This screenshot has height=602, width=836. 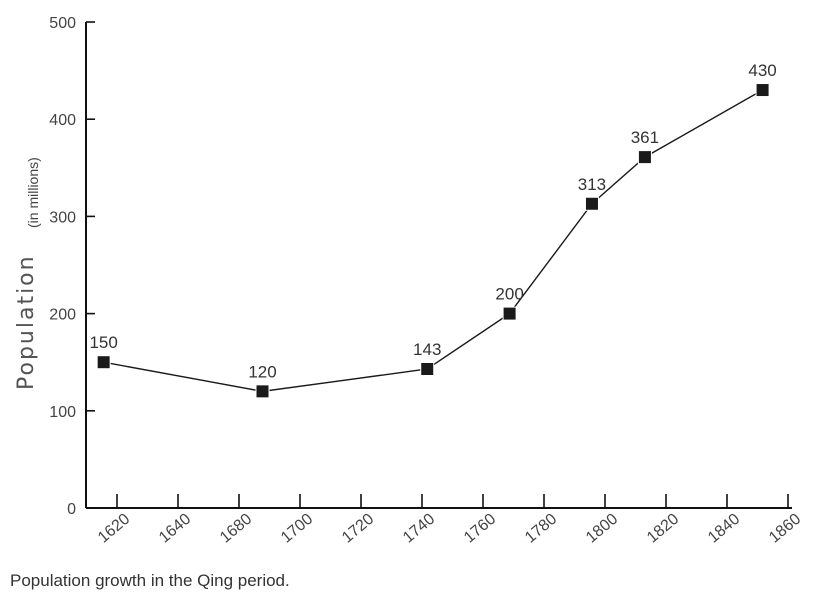 What do you see at coordinates (114, 529) in the screenshot?
I see `x-tick-label: 1620` at bounding box center [114, 529].